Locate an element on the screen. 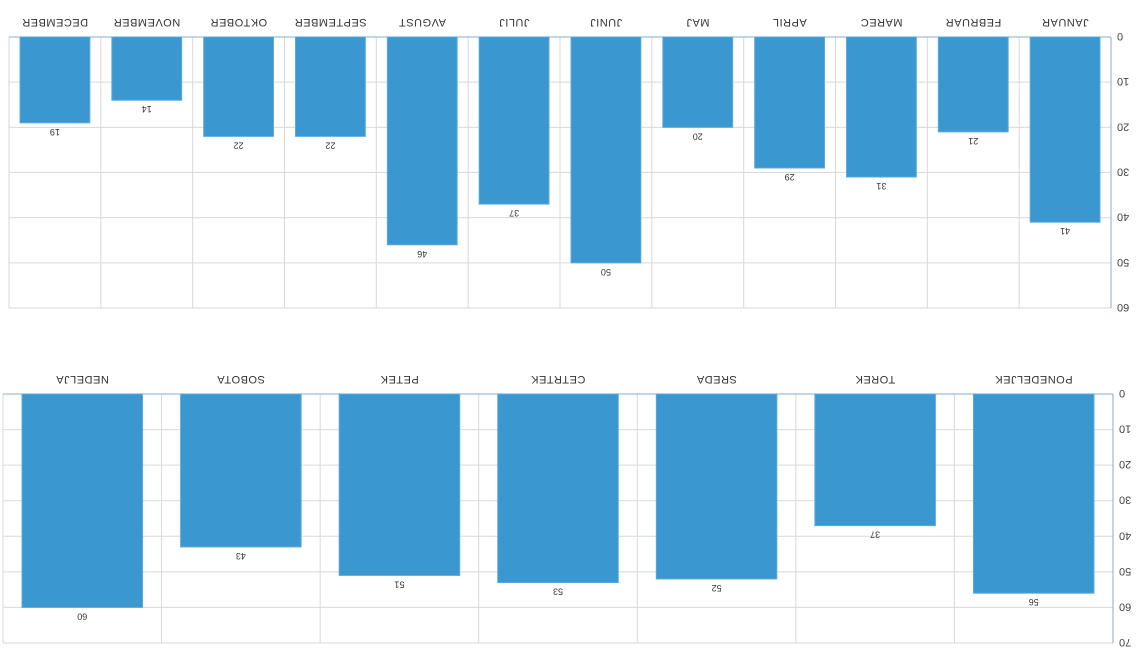 Image resolution: width=1137 pixels, height=670 pixels. y-tick-label: 70 is located at coordinates (1125, 642).